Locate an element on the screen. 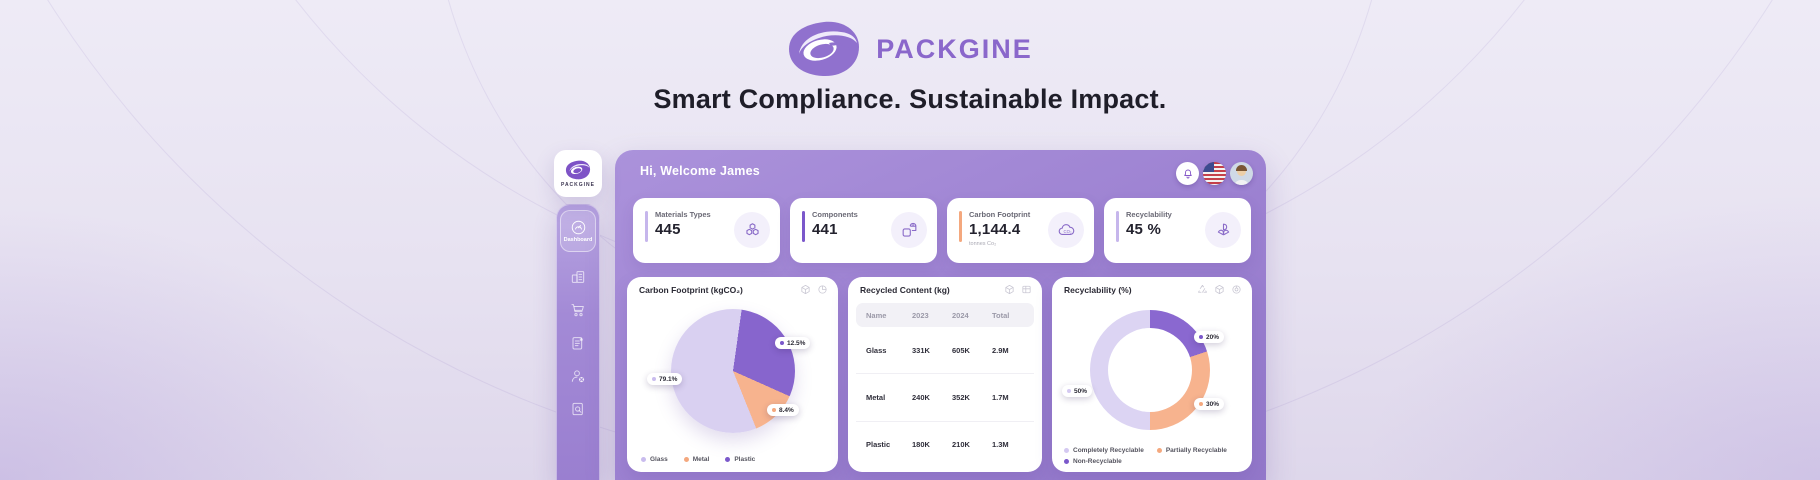 The image size is (1820, 480). stat-value: 1,144.4 is located at coordinates (995, 229).